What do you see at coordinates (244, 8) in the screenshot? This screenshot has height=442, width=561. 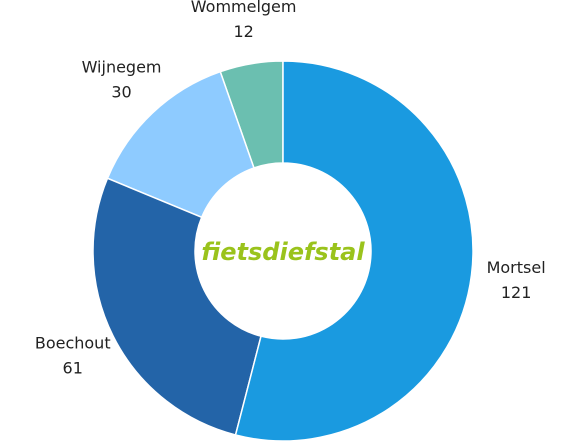 I see `slice-label: Wommelgem` at bounding box center [244, 8].